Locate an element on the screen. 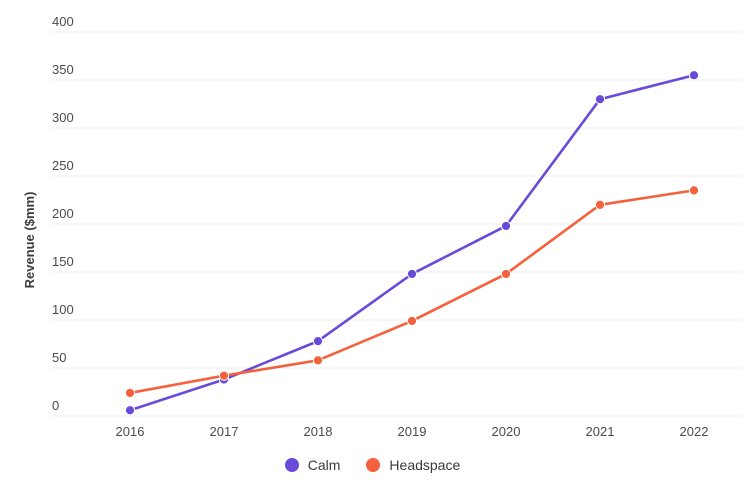 Image resolution: width=745 pixels, height=485 pixels. x-tick-label-2018: 2018 is located at coordinates (318, 431).